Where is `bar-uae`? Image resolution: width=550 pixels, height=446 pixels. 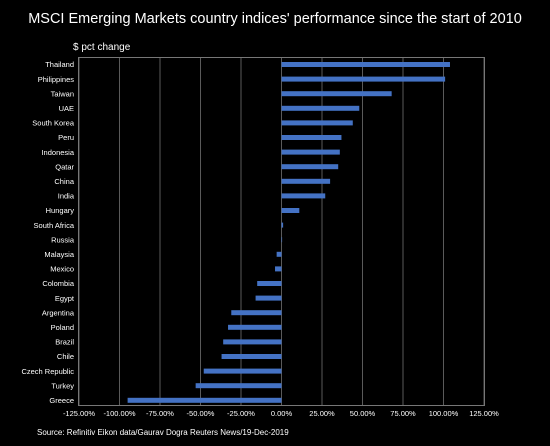 bar-uae is located at coordinates (320, 108).